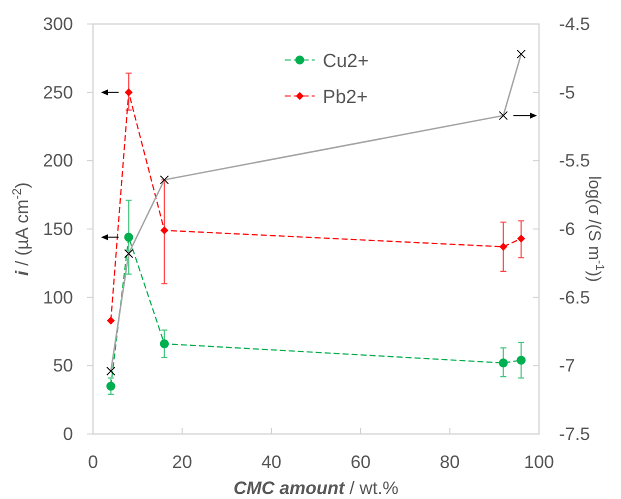  What do you see at coordinates (57, 229) in the screenshot?
I see `y-tick-label: 150` at bounding box center [57, 229].